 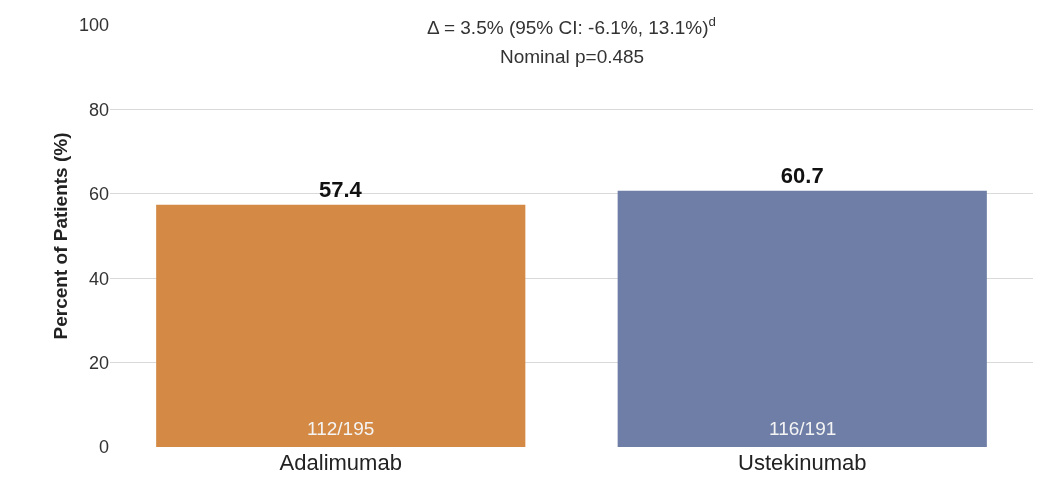 What do you see at coordinates (802, 175) in the screenshot?
I see `data-label: 60.7` at bounding box center [802, 175].